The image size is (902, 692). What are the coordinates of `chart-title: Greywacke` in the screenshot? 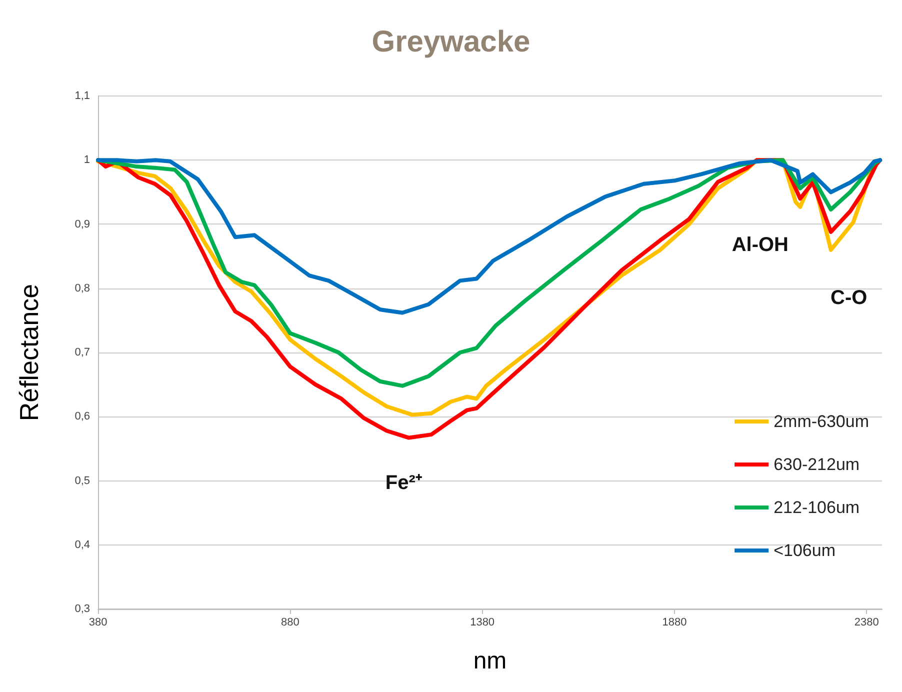 It's located at (451, 42).